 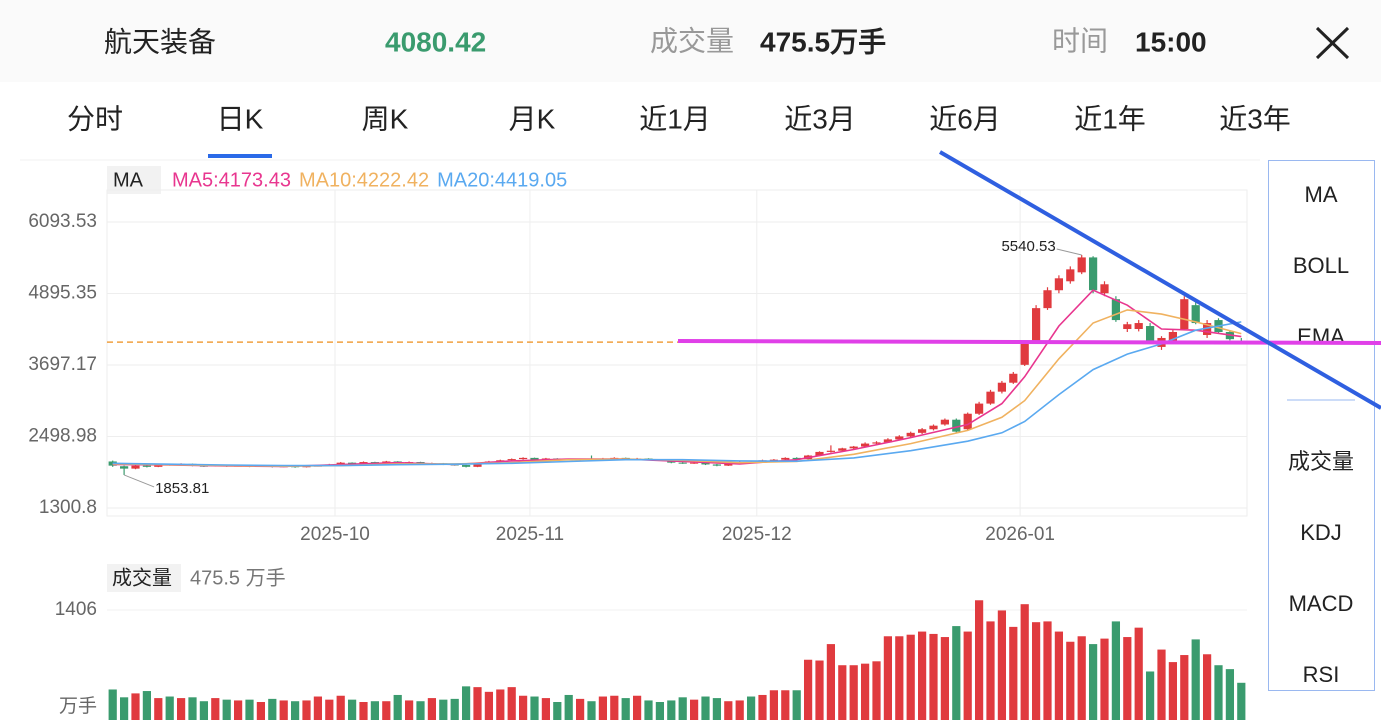 What do you see at coordinates (1321, 461) in the screenshot?
I see `indicator: 成交量` at bounding box center [1321, 461].